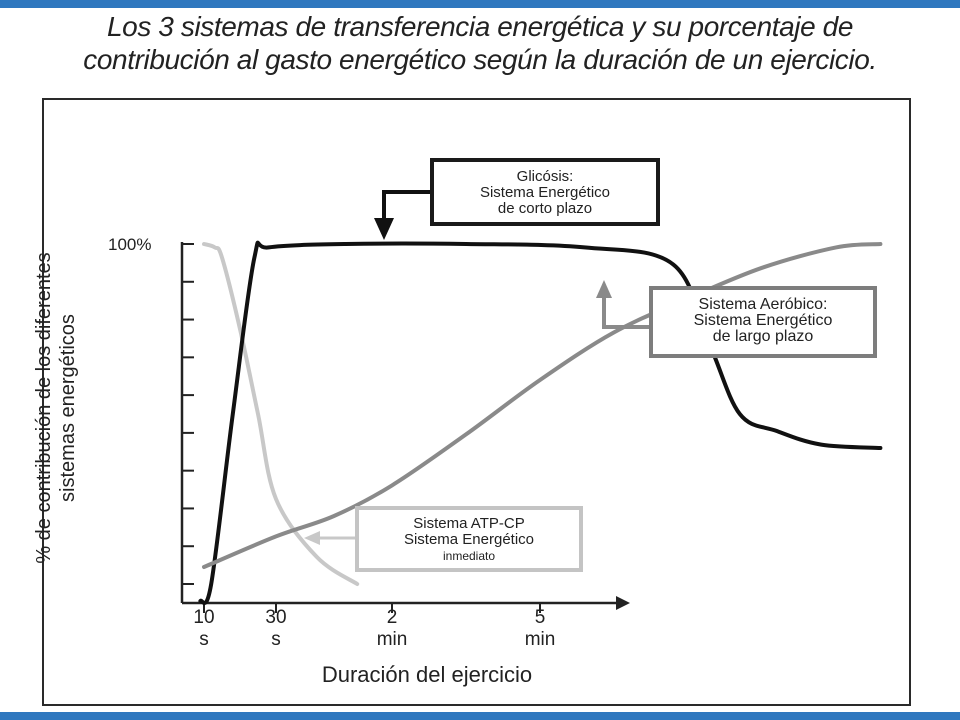  I want to click on x-tick-label-value: 5, so click(540, 617).